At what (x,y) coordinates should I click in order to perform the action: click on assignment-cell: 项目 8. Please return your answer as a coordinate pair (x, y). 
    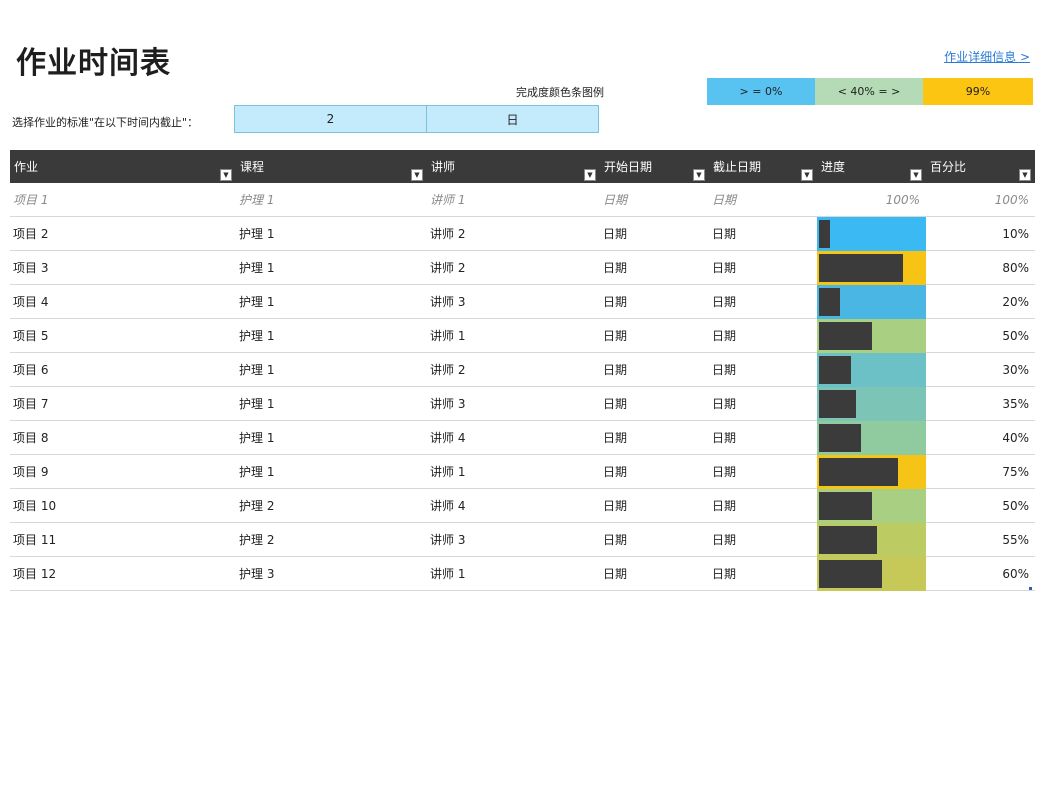
    Looking at the image, I should click on (31, 438).